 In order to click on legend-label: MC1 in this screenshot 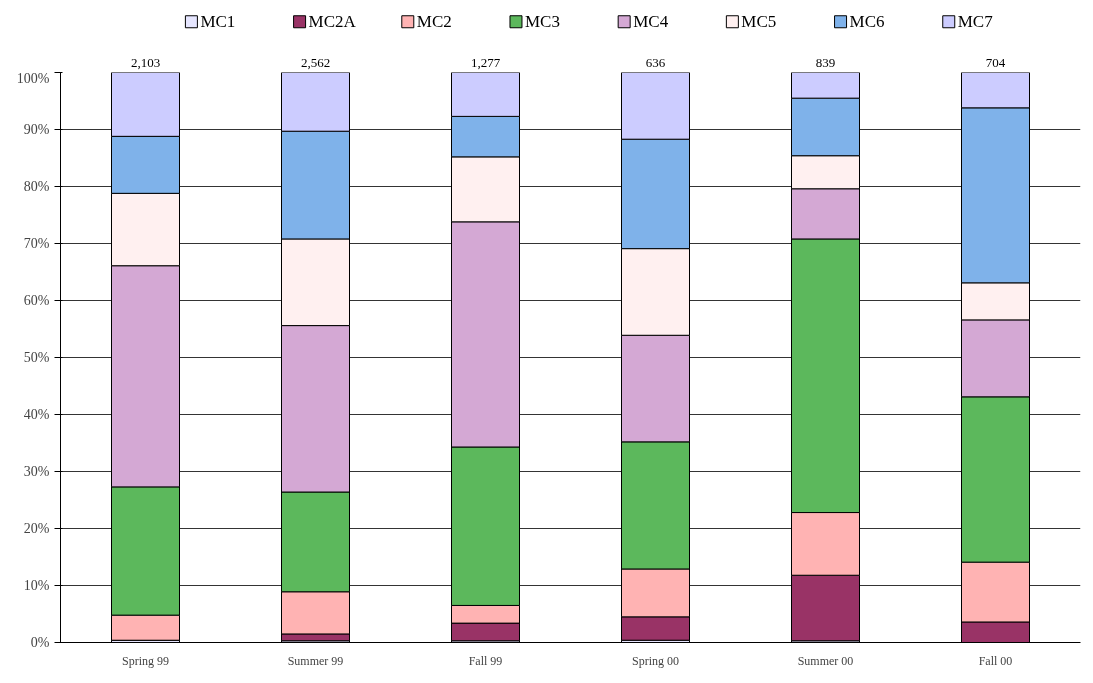, I will do `click(218, 22)`.